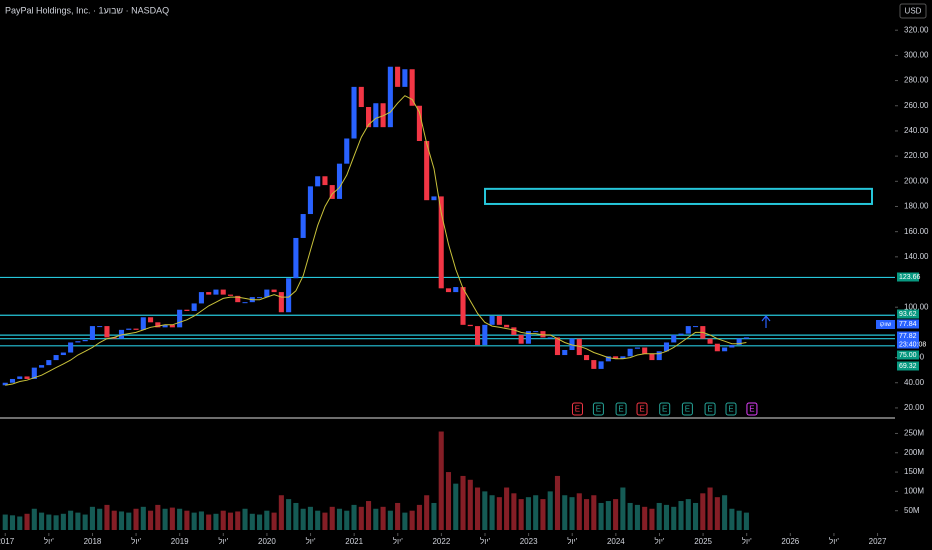 This screenshot has width=932, height=550. What do you see at coordinates (908, 366) in the screenshot?
I see `price-label: 69.32` at bounding box center [908, 366].